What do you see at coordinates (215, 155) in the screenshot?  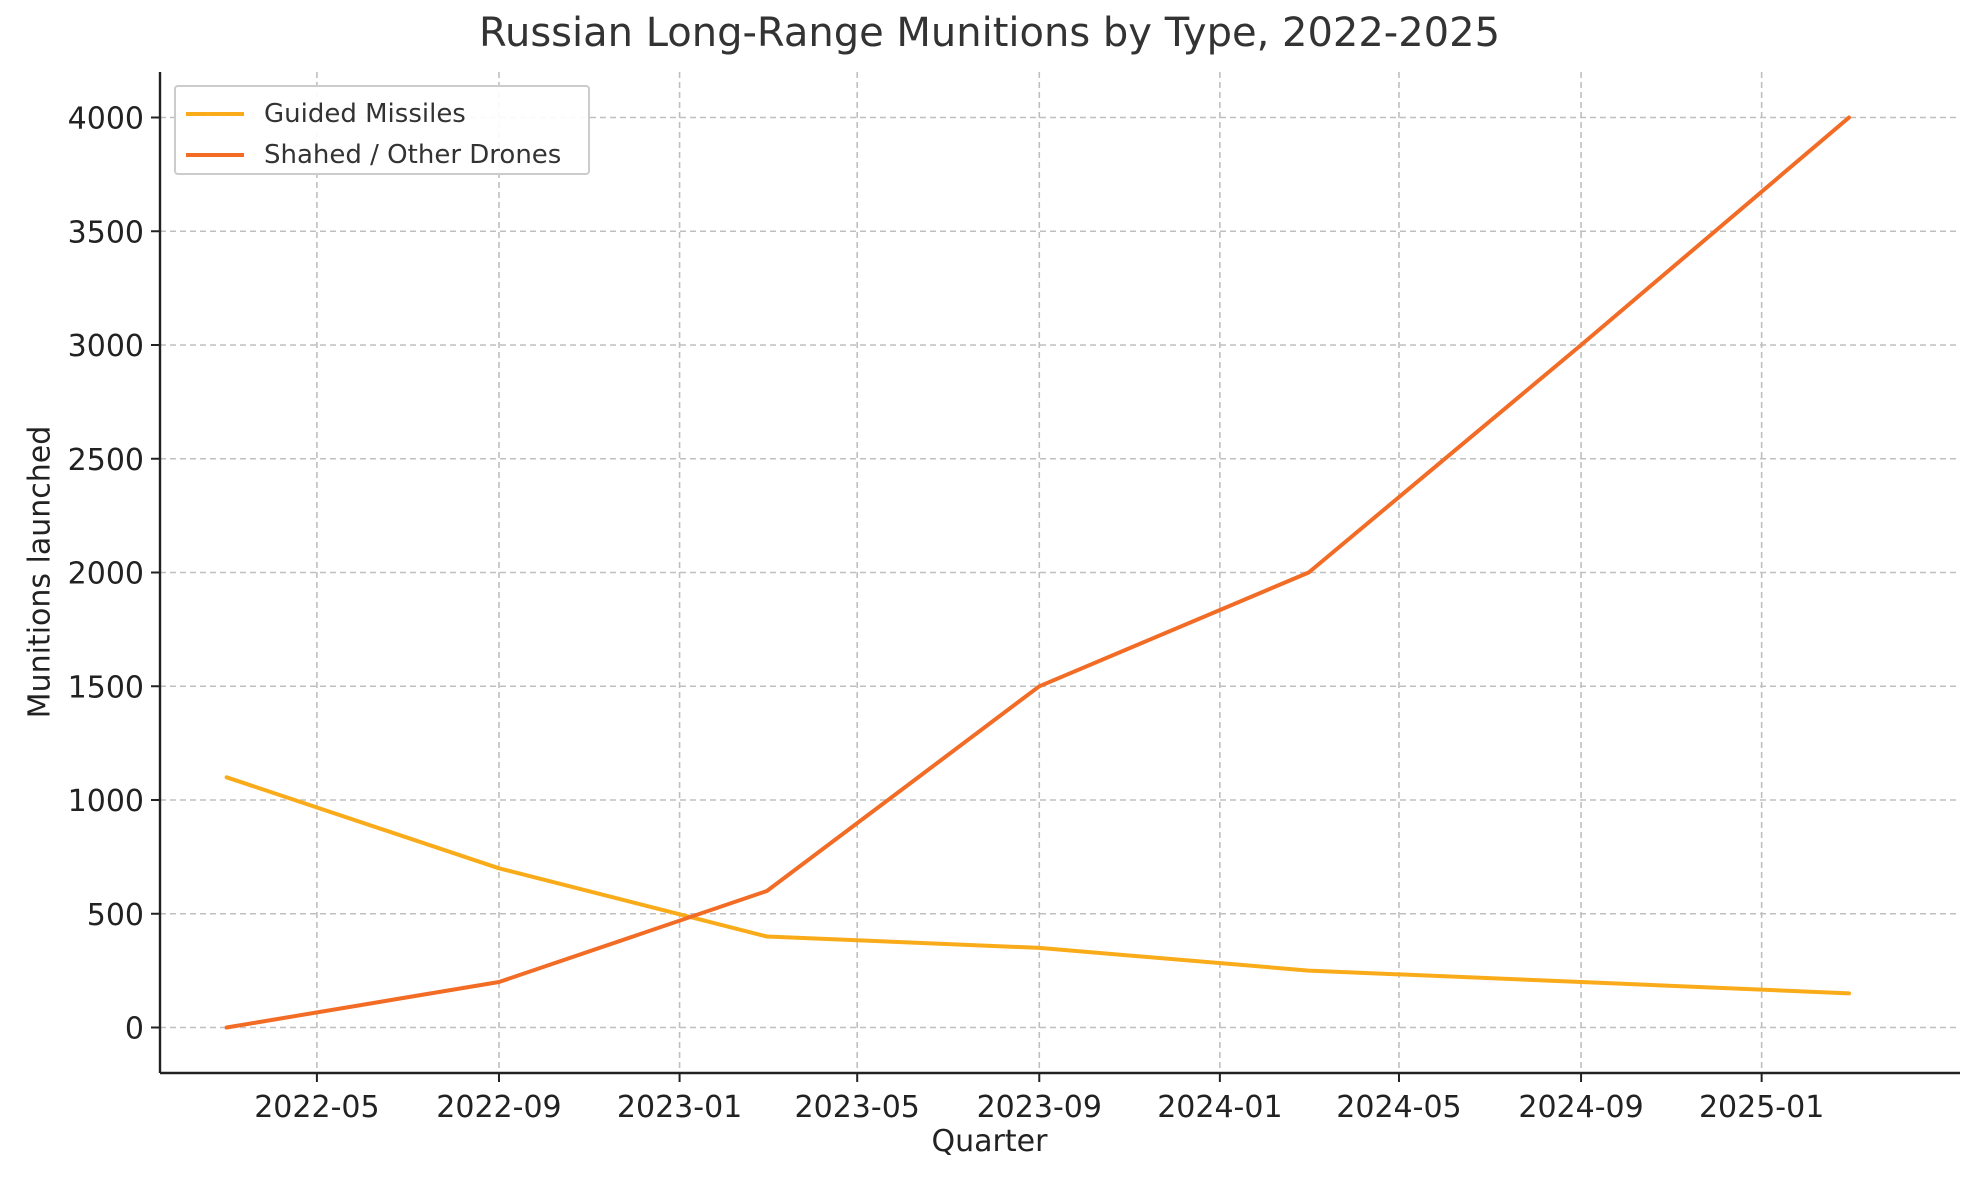 I see `legend-swatch-shahed-drones` at bounding box center [215, 155].